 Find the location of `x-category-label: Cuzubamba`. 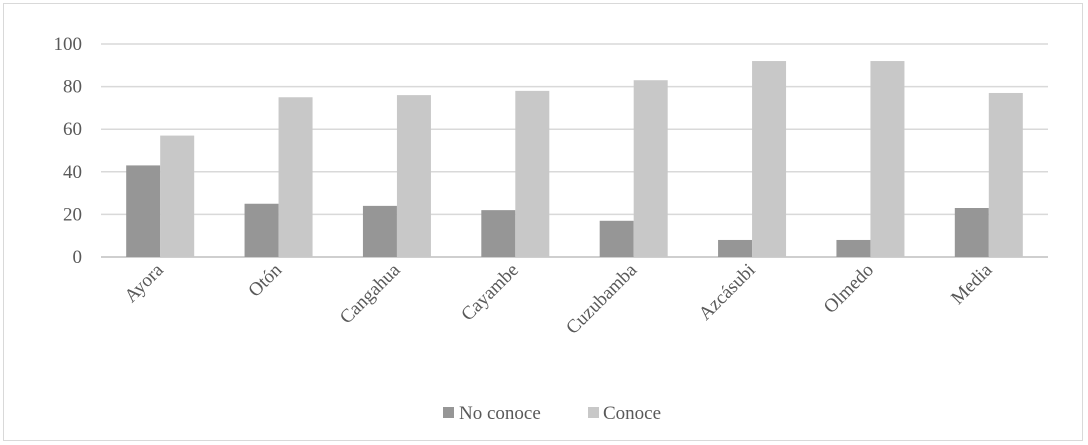

x-category-label: Cuzubamba is located at coordinates (601, 298).